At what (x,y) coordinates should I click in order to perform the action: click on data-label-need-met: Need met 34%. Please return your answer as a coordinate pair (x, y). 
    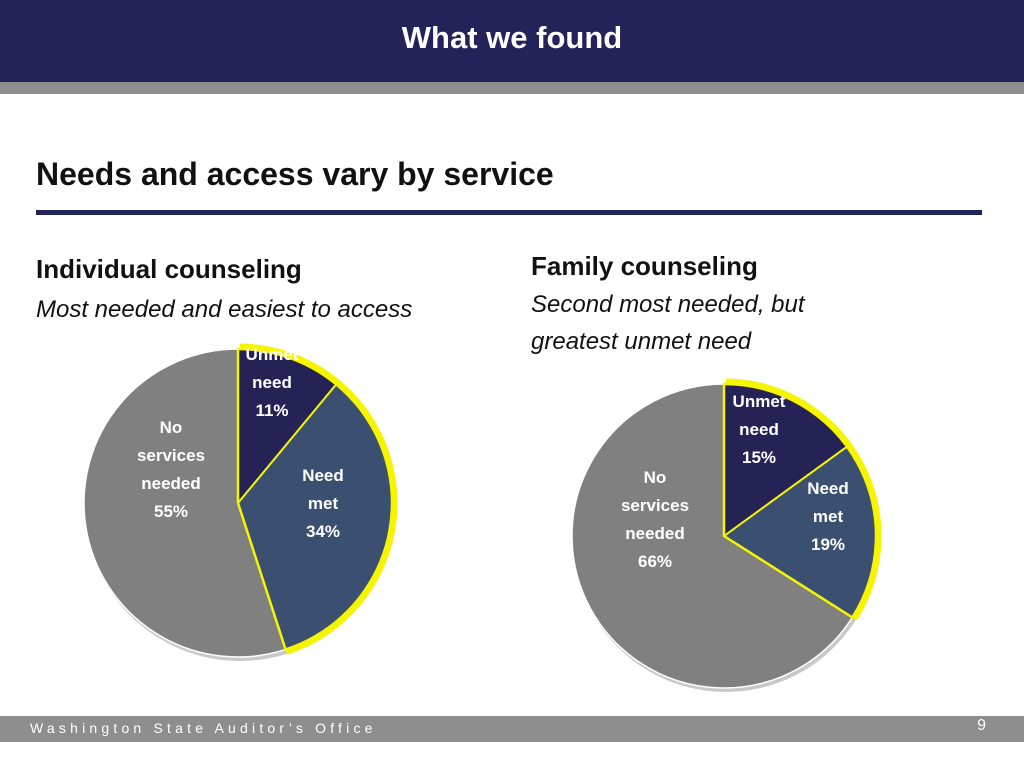
    Looking at the image, I should click on (323, 503).